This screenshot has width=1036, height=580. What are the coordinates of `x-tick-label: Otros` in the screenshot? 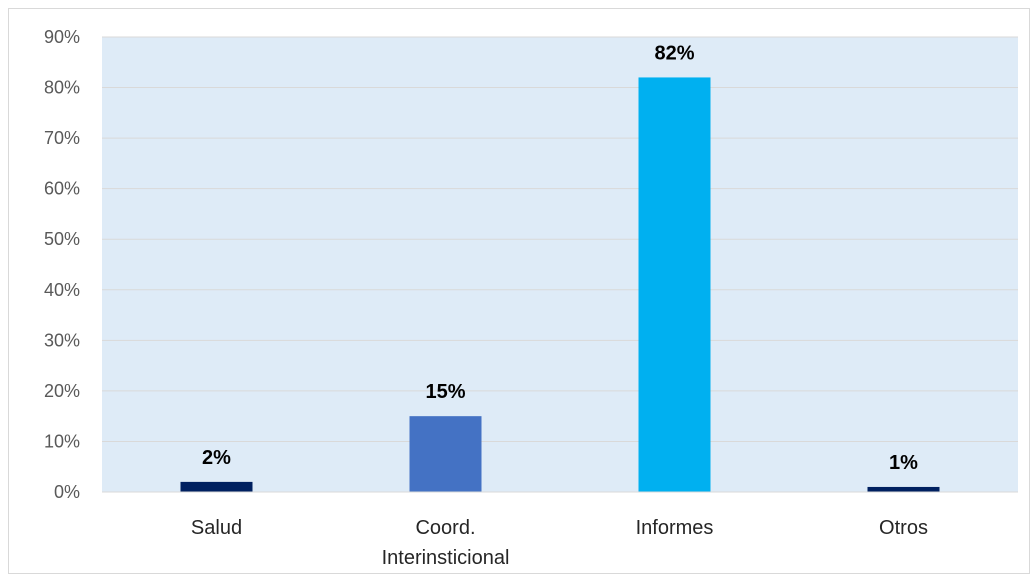 It's located at (903, 528).